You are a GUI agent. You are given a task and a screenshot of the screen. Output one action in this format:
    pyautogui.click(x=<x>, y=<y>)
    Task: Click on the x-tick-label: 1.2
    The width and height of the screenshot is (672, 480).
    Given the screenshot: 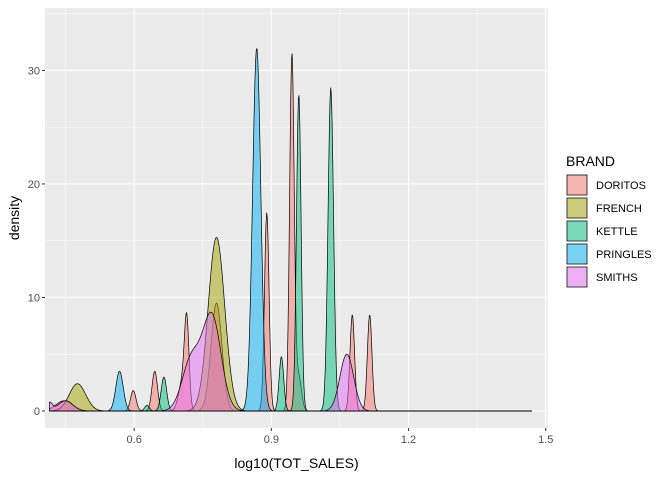 What is the action you would take?
    pyautogui.click(x=408, y=440)
    